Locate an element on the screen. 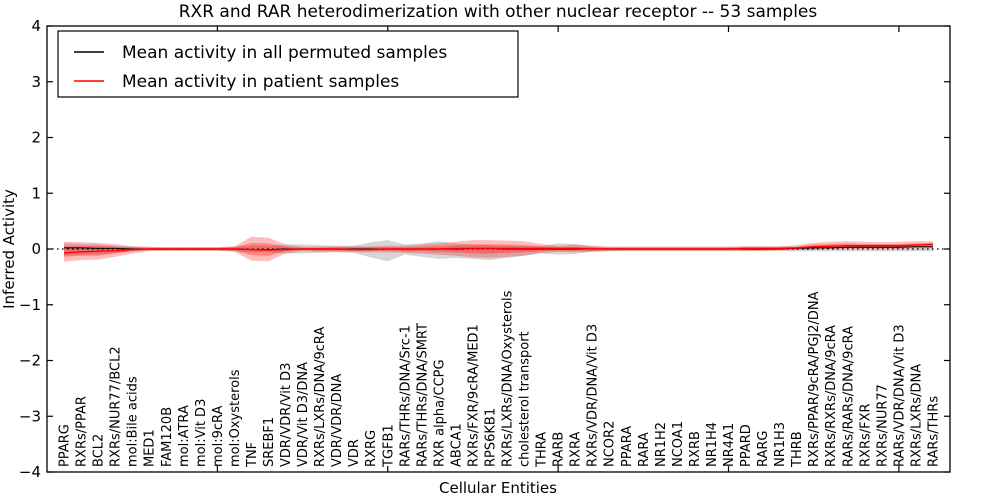  x-category-label: RARs/VDR/DNA/Vit D3 is located at coordinates (899, 395).